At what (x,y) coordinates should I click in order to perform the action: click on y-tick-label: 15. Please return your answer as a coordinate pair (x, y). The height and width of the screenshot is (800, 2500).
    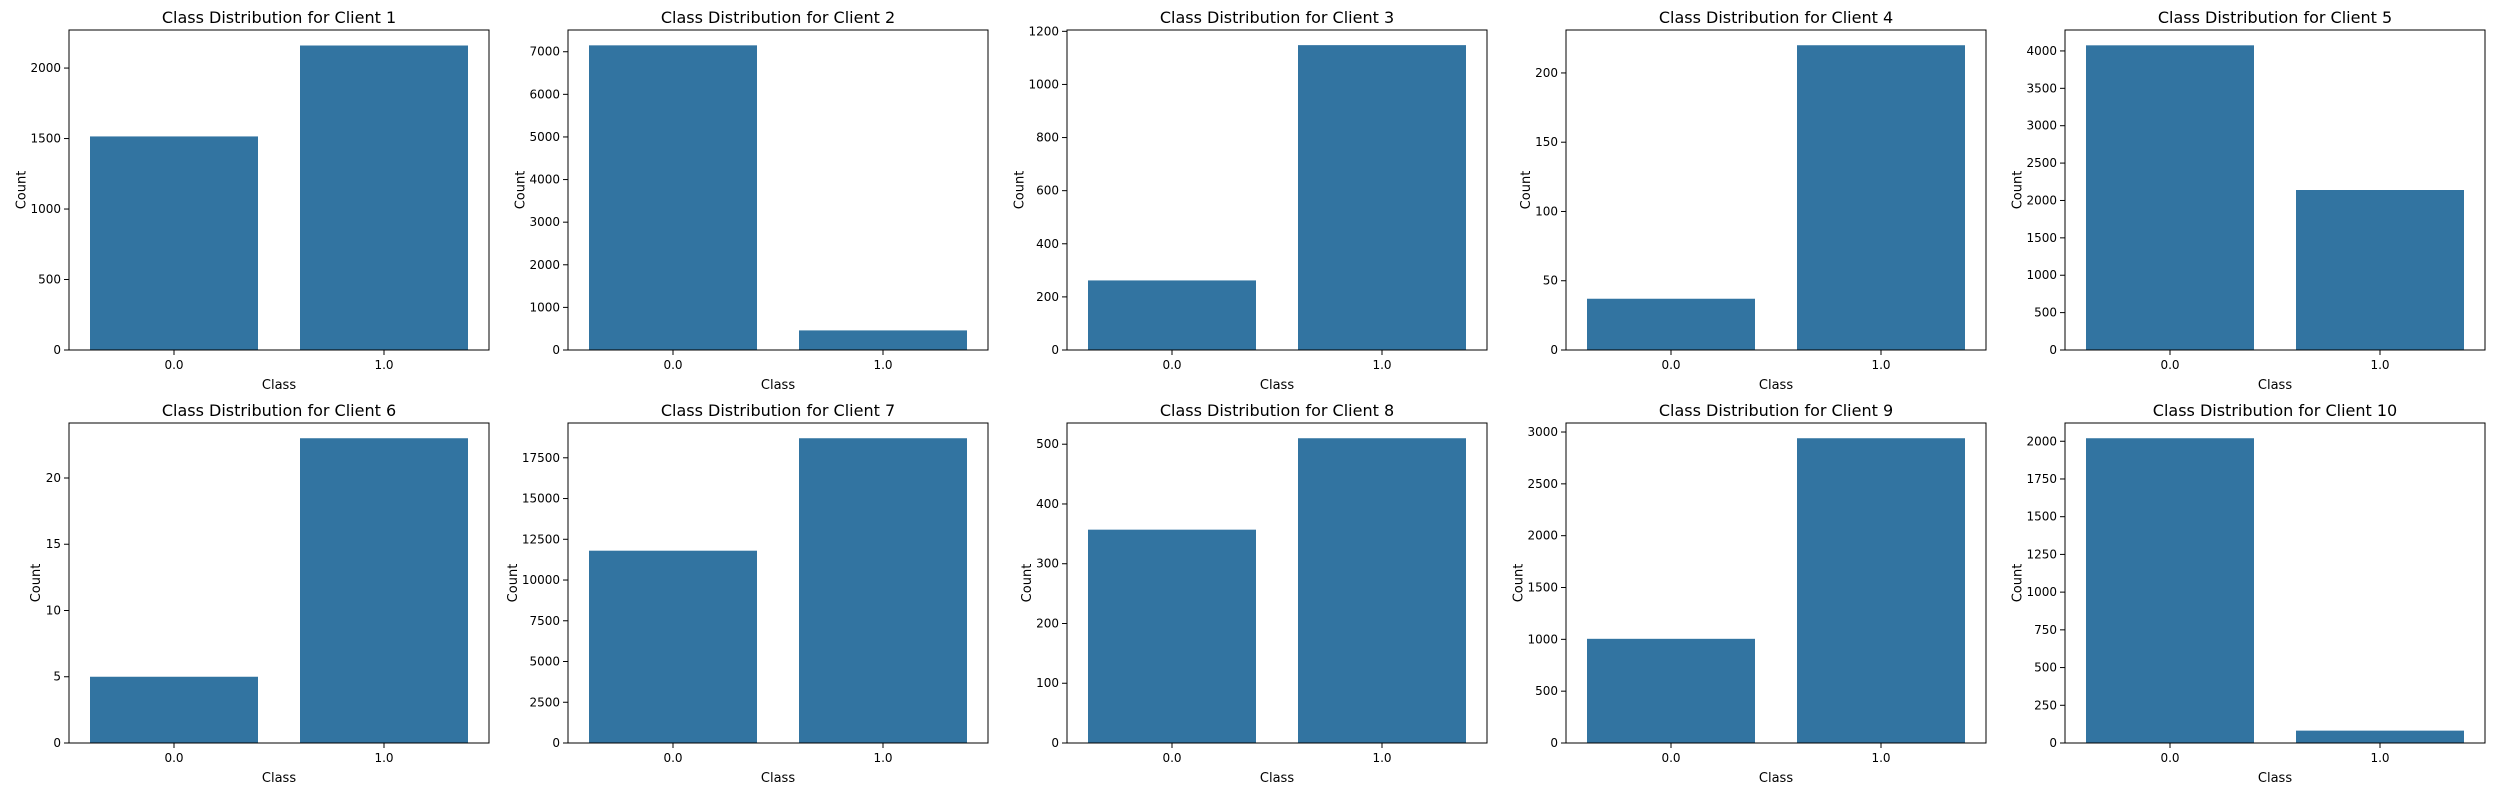
    Looking at the image, I should click on (53, 544).